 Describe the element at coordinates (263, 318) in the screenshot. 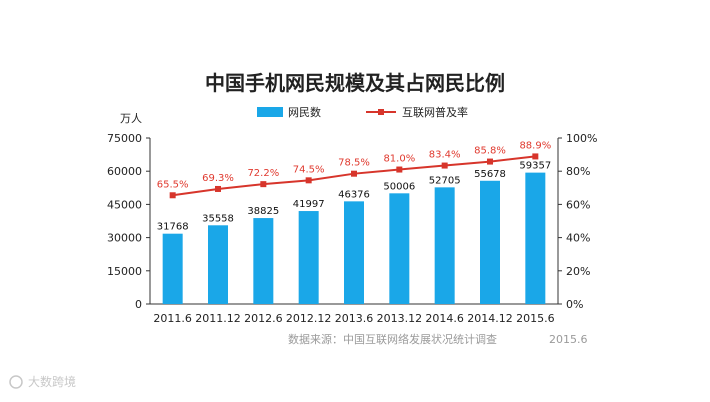

I see `x-tick-label: 2012.6` at that location.